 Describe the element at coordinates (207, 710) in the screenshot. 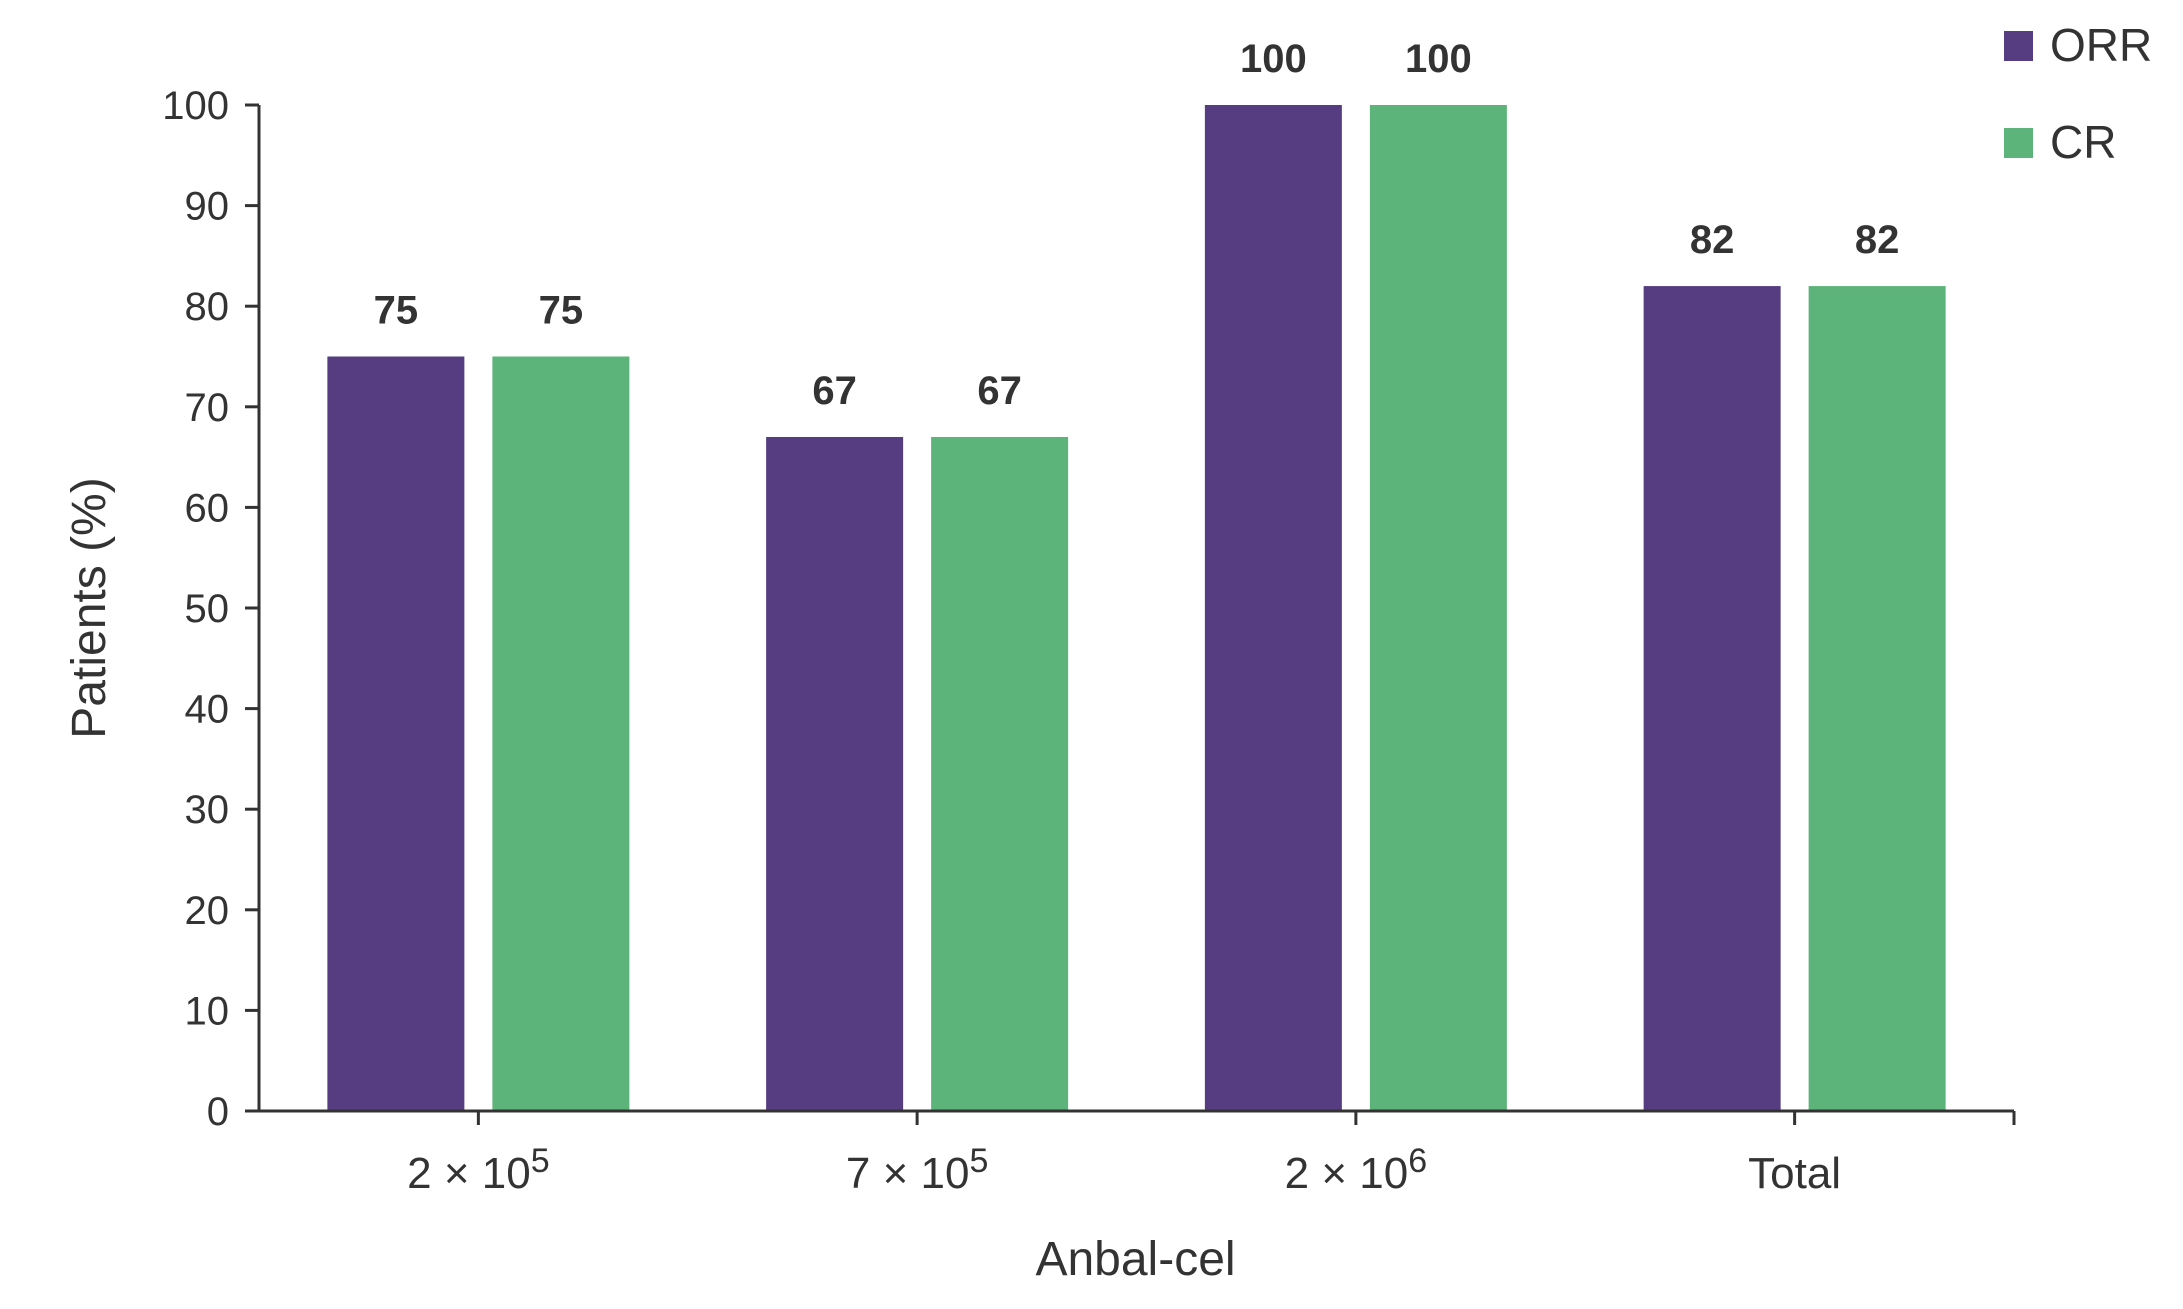

I see `y-tick-label: 40` at that location.